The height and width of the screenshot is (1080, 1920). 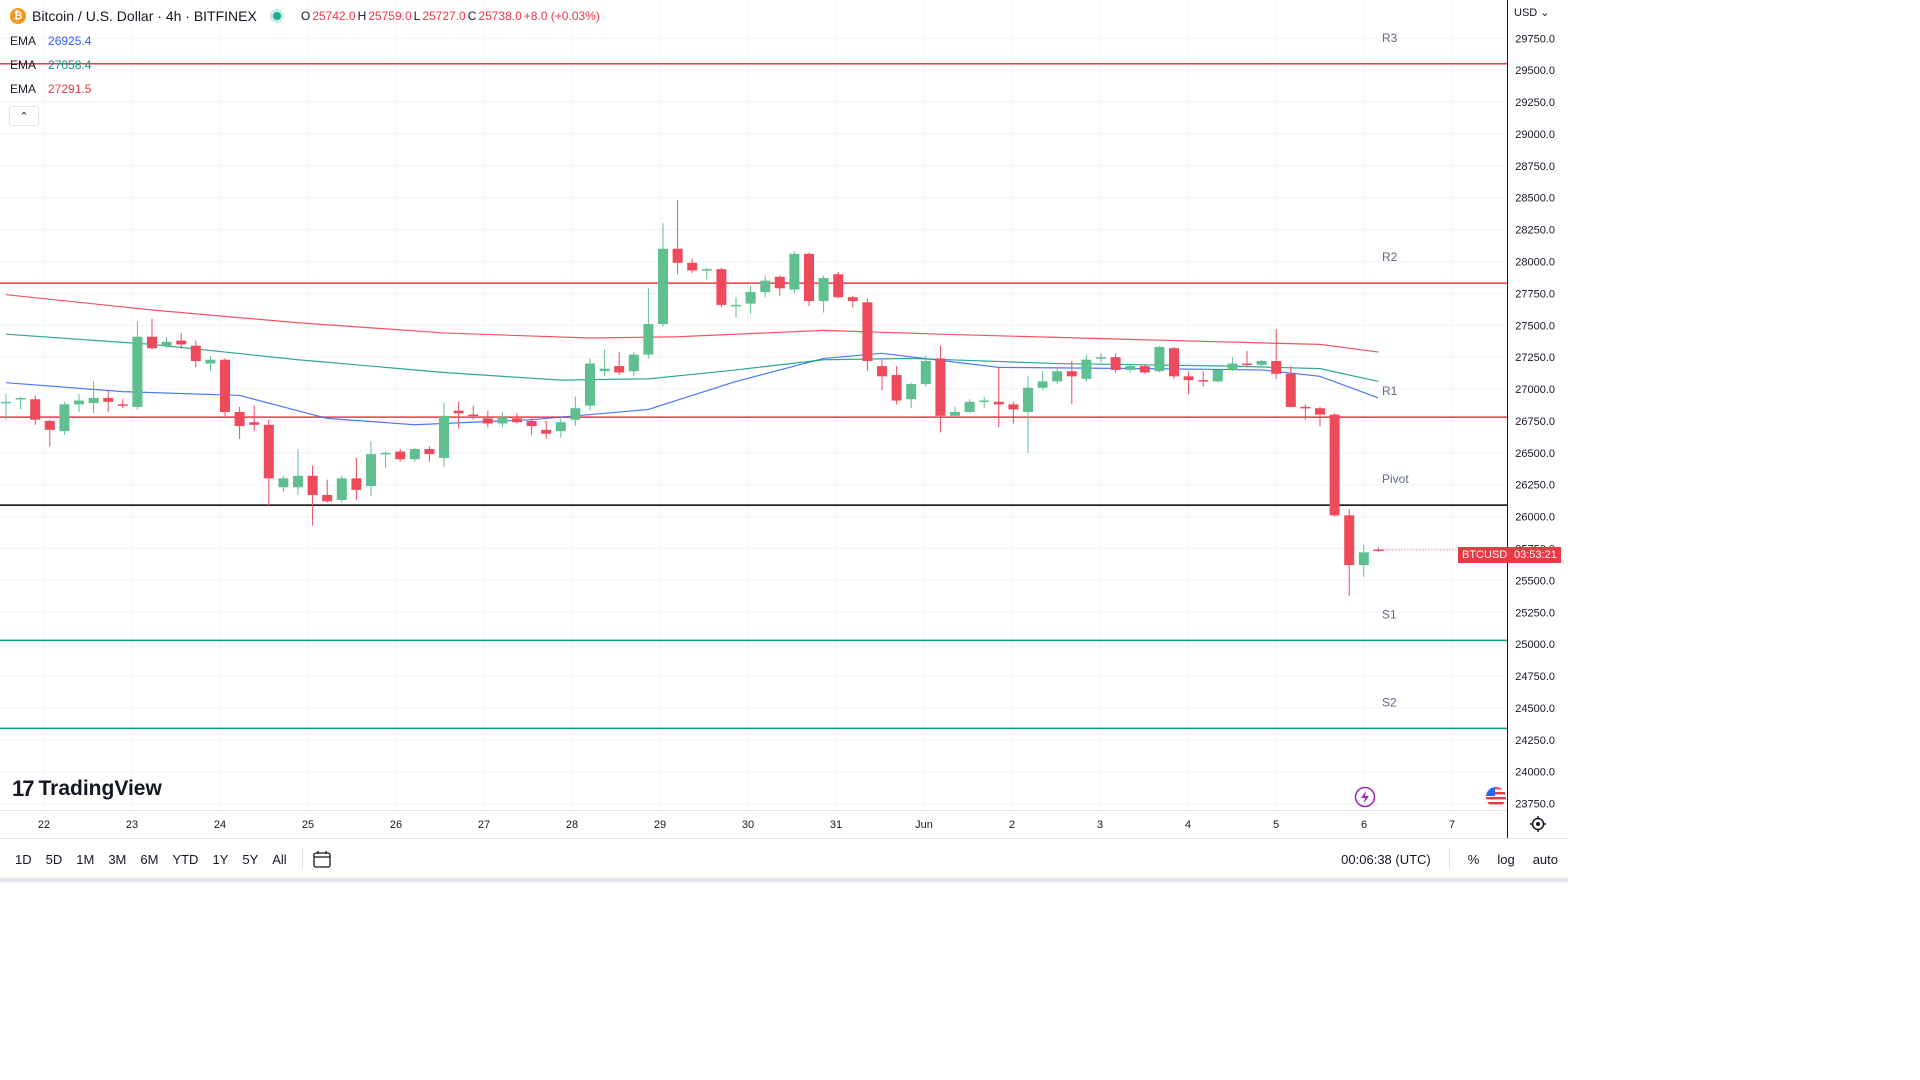 What do you see at coordinates (784, 880) in the screenshot?
I see `bottom-strip` at bounding box center [784, 880].